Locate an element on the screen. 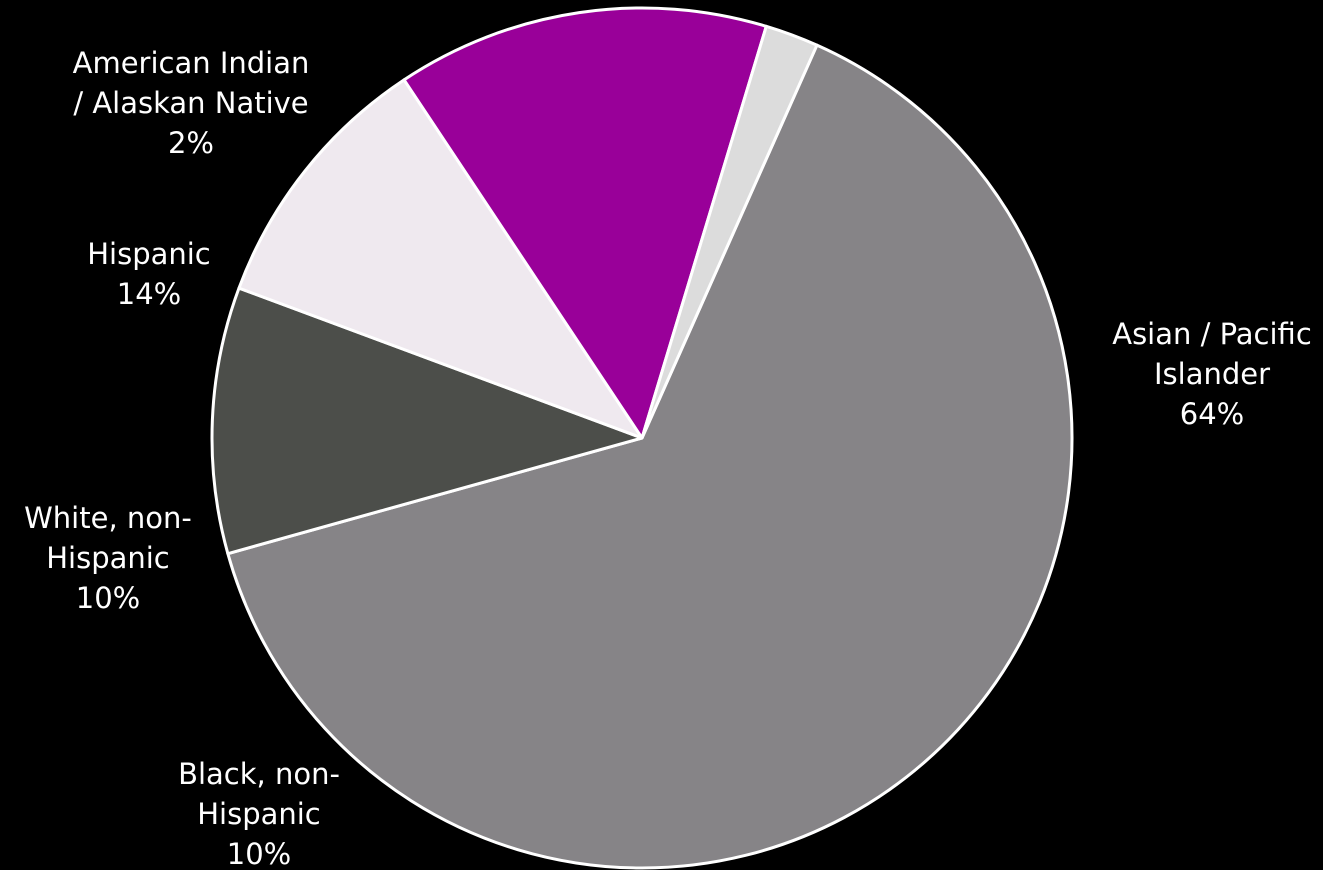 Image resolution: width=1323 pixels, height=870 pixels. pie-slice-hispanic is located at coordinates (585, 223).